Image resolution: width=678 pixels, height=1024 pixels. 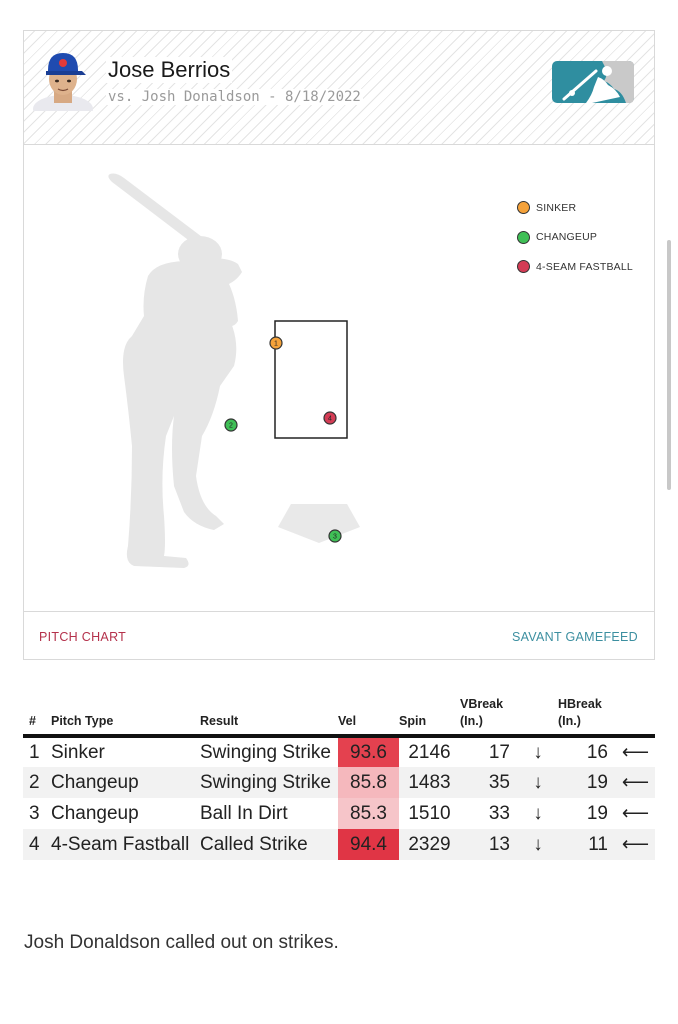 I want to click on pitch-marker-3: 3, so click(x=335, y=536).